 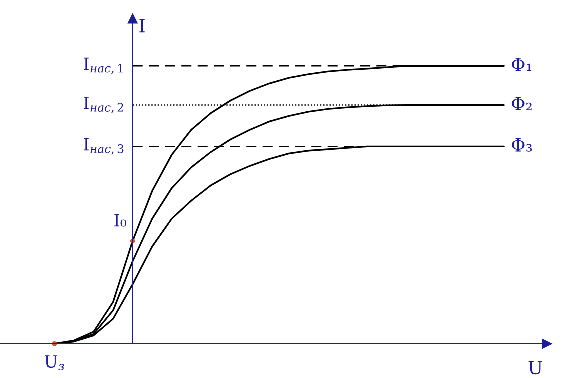 I want to click on ref-line-label: I$_{нас,2}$, so click(x=104, y=105).